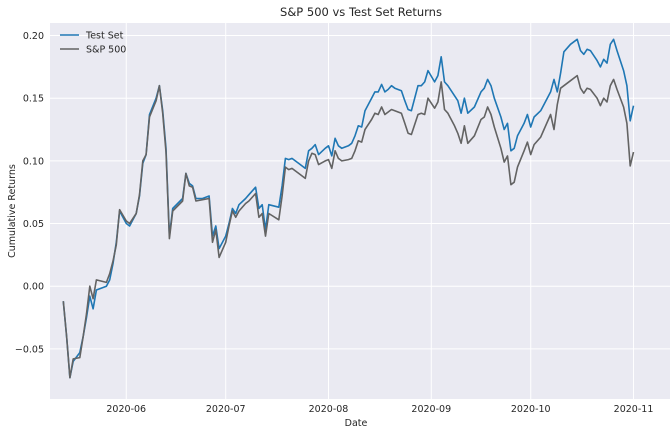  What do you see at coordinates (431, 409) in the screenshot?
I see `x-tick-label: 2020-09` at bounding box center [431, 409].